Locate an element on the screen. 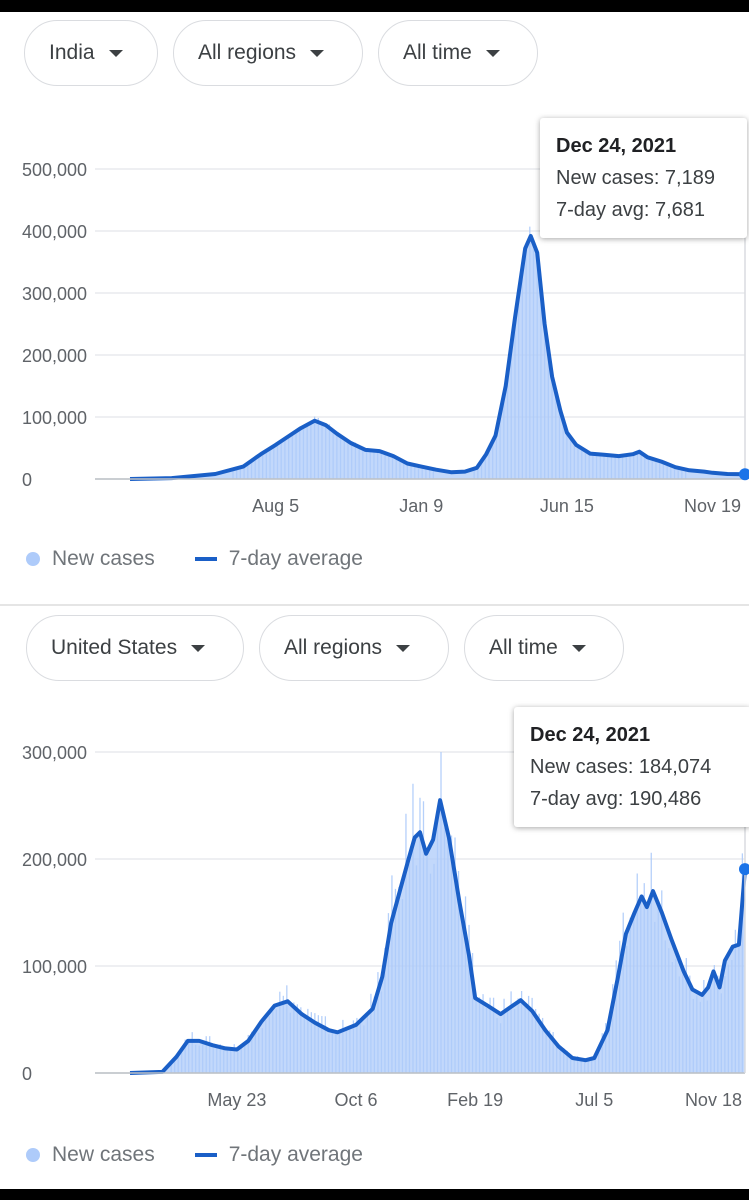 The width and height of the screenshot is (749, 1200). tooltip-avg: 7-day avg: 7,681 is located at coordinates (630, 210).